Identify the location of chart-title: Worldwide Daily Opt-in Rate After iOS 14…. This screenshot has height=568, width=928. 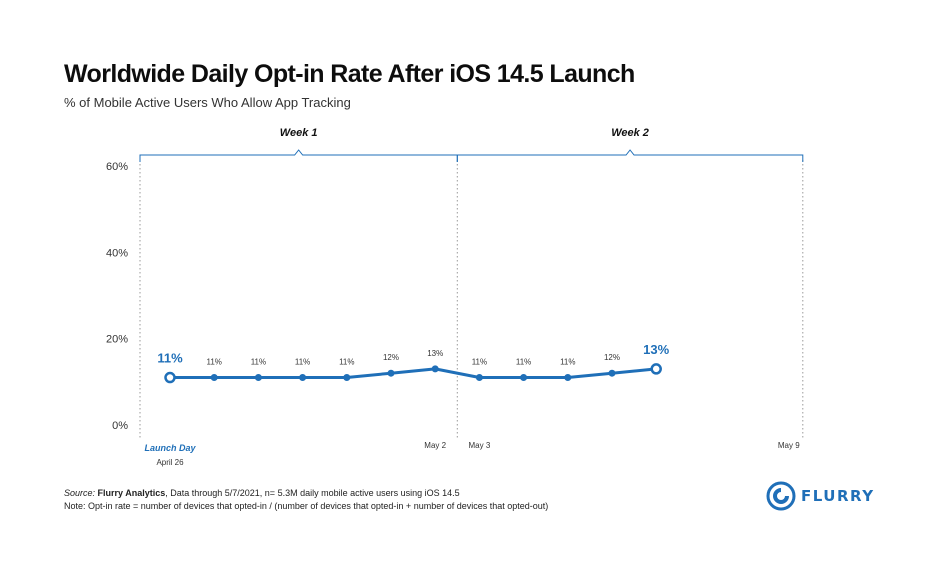
(349, 74).